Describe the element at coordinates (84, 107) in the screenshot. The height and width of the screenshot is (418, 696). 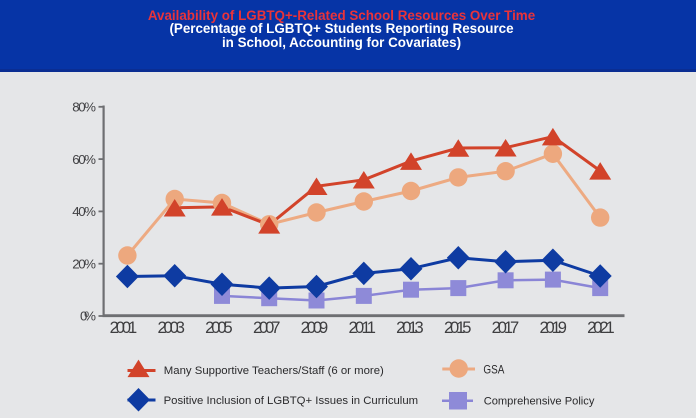
I see `svg-text: 80%` at that location.